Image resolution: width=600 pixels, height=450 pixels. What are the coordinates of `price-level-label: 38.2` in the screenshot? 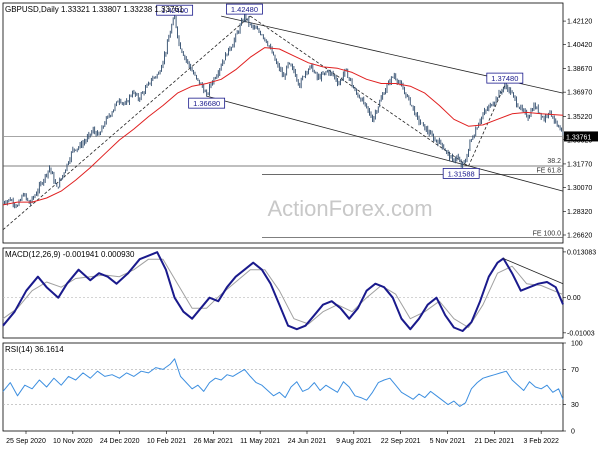 It's located at (554, 161).